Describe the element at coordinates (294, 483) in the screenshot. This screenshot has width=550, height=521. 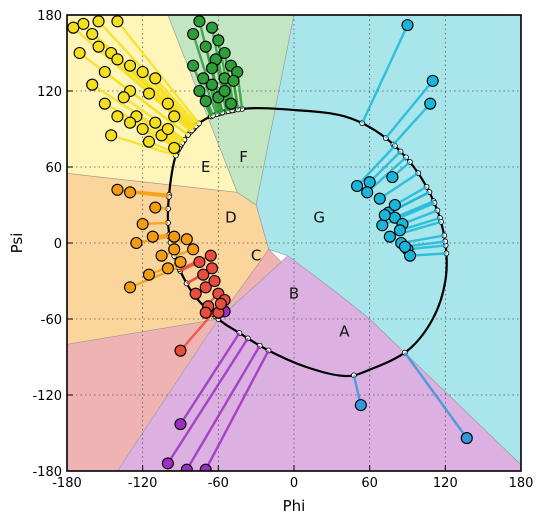
I see `x-tick-label: 0` at that location.